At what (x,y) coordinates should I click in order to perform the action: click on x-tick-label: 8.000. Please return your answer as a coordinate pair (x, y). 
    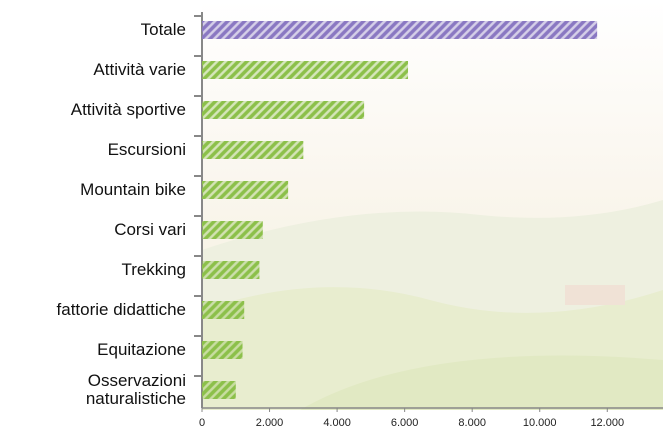
    Looking at the image, I should click on (472, 423).